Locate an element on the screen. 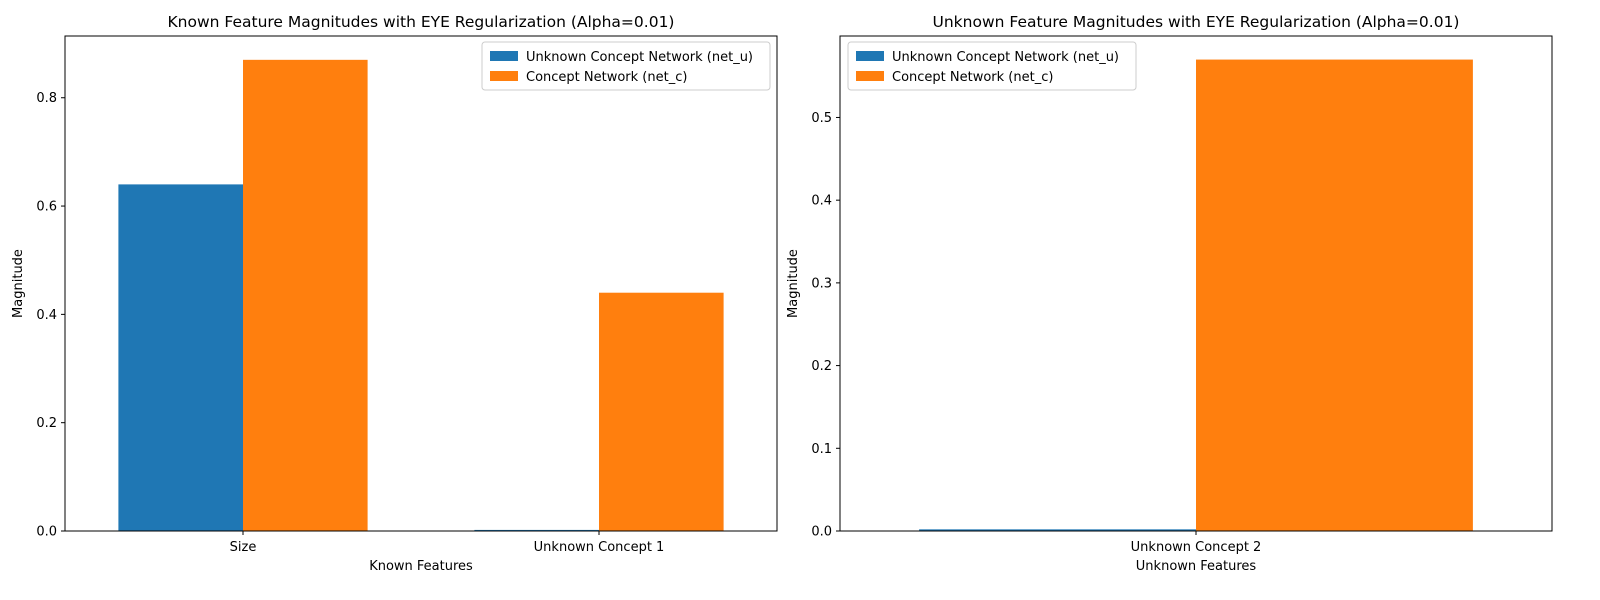 This screenshot has height=600, width=1600. y-tick-label: 0.6 is located at coordinates (46, 207).